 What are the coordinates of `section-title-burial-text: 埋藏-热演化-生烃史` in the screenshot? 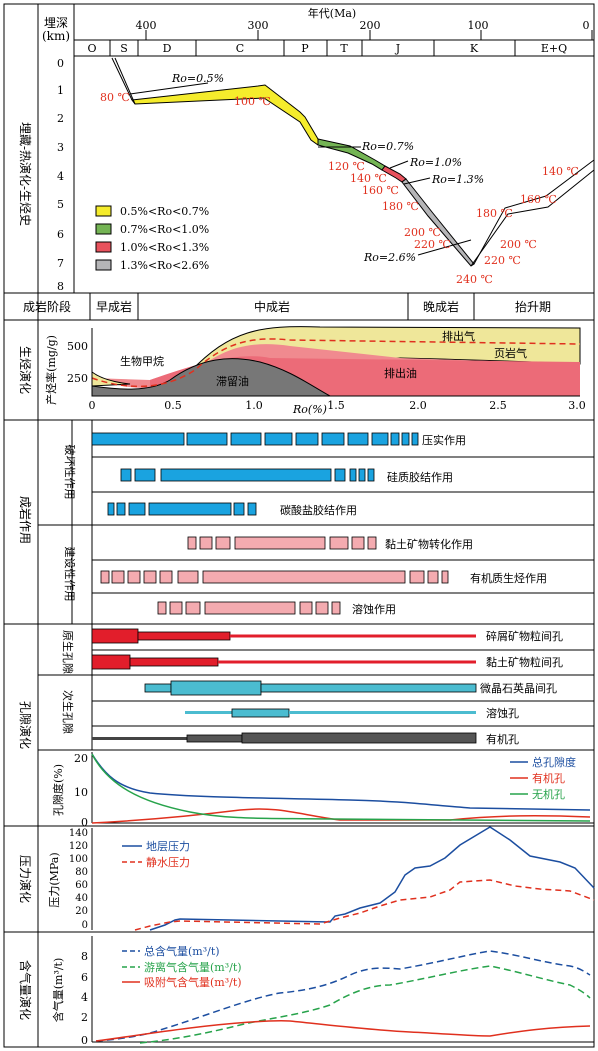 It's located at (25, 174).